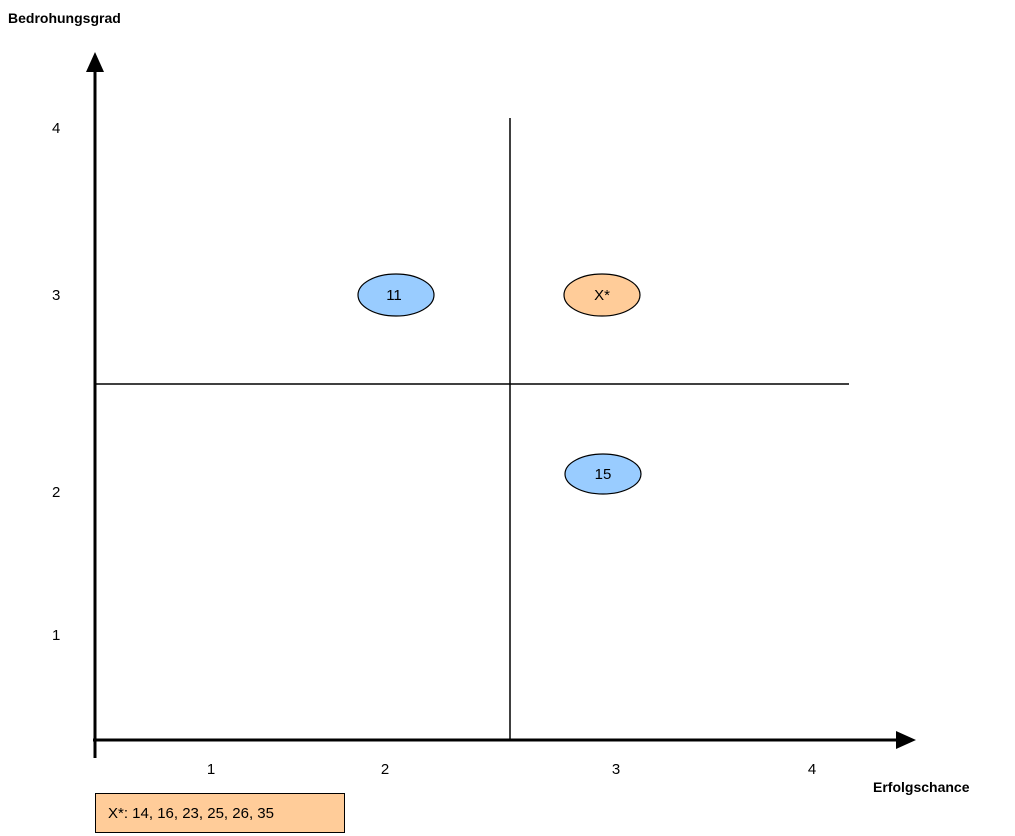 The height and width of the screenshot is (836, 1015). I want to click on x-tick-2: 2, so click(385, 769).